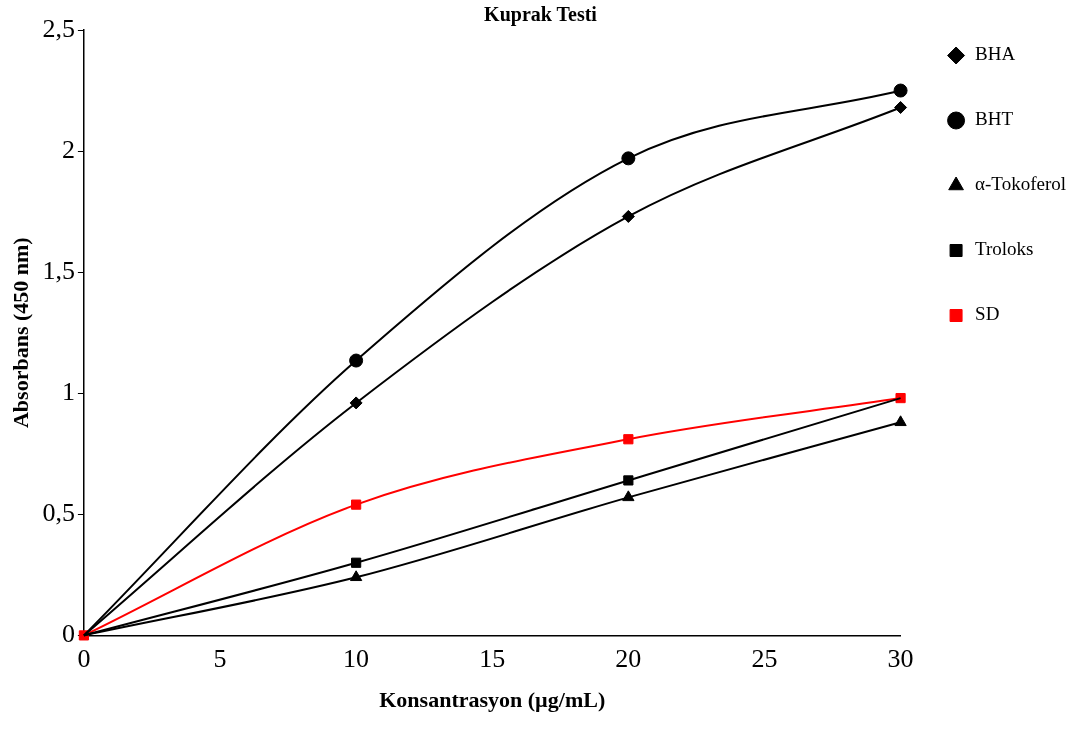 The image size is (1086, 729). What do you see at coordinates (58, 28) in the screenshot?
I see `y-tick-label: 2,5` at bounding box center [58, 28].